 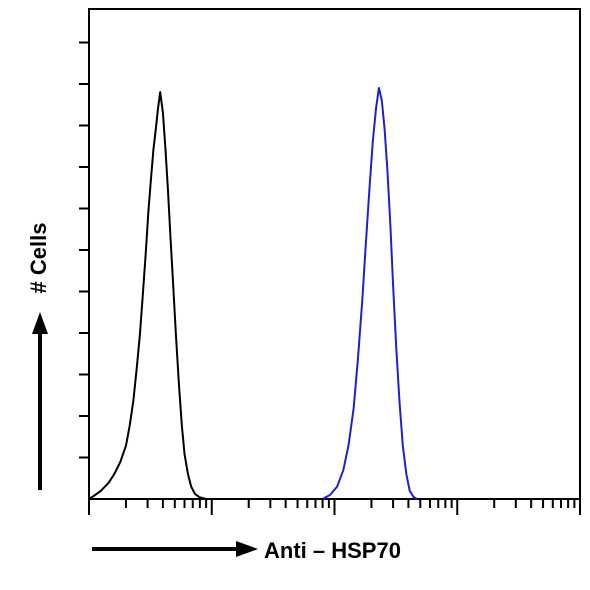 I want to click on y-axis-label: # Cells, so click(x=38, y=258).